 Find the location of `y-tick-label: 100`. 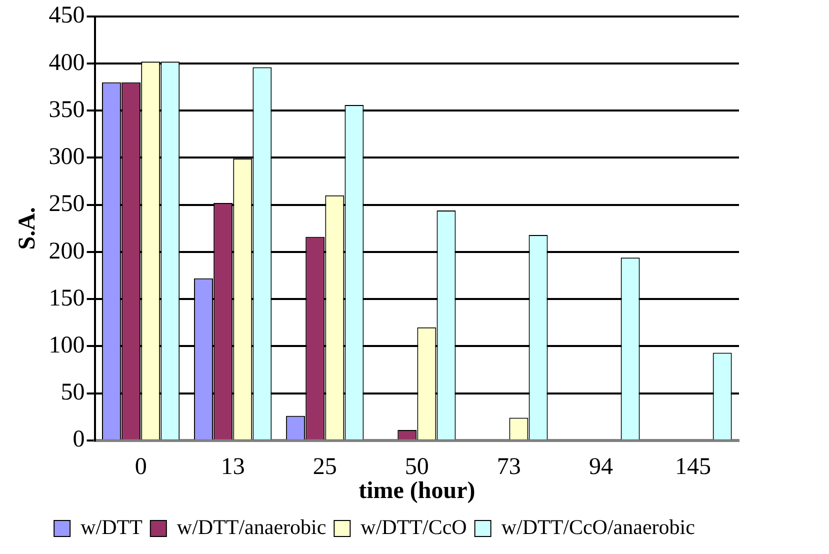

y-tick-label: 100 is located at coordinates (66, 345).